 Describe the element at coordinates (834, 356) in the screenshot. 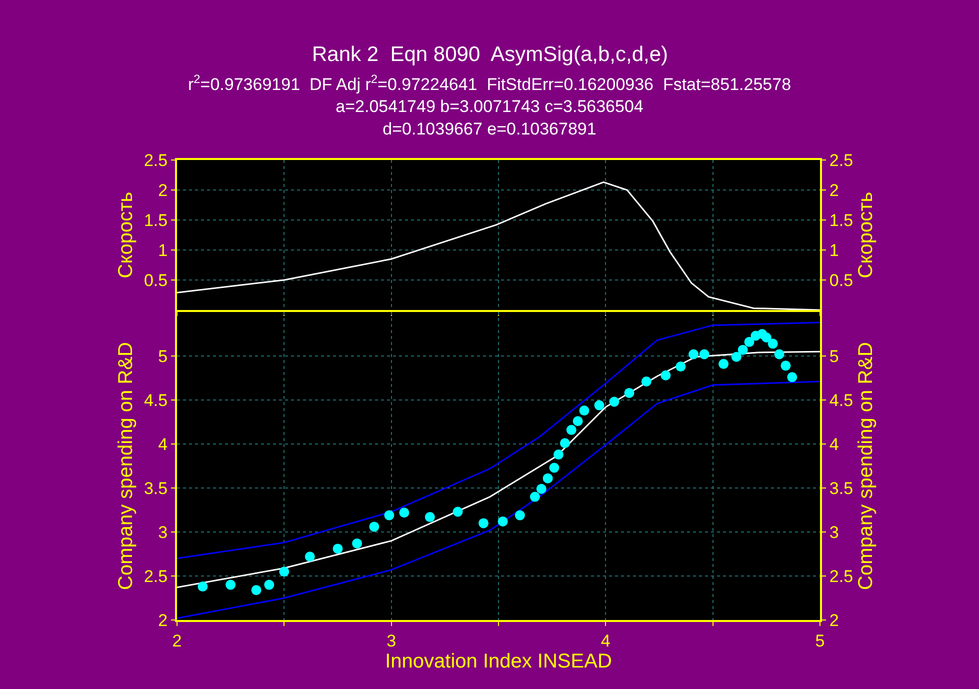

I see `y2-tick-label: 5` at that location.